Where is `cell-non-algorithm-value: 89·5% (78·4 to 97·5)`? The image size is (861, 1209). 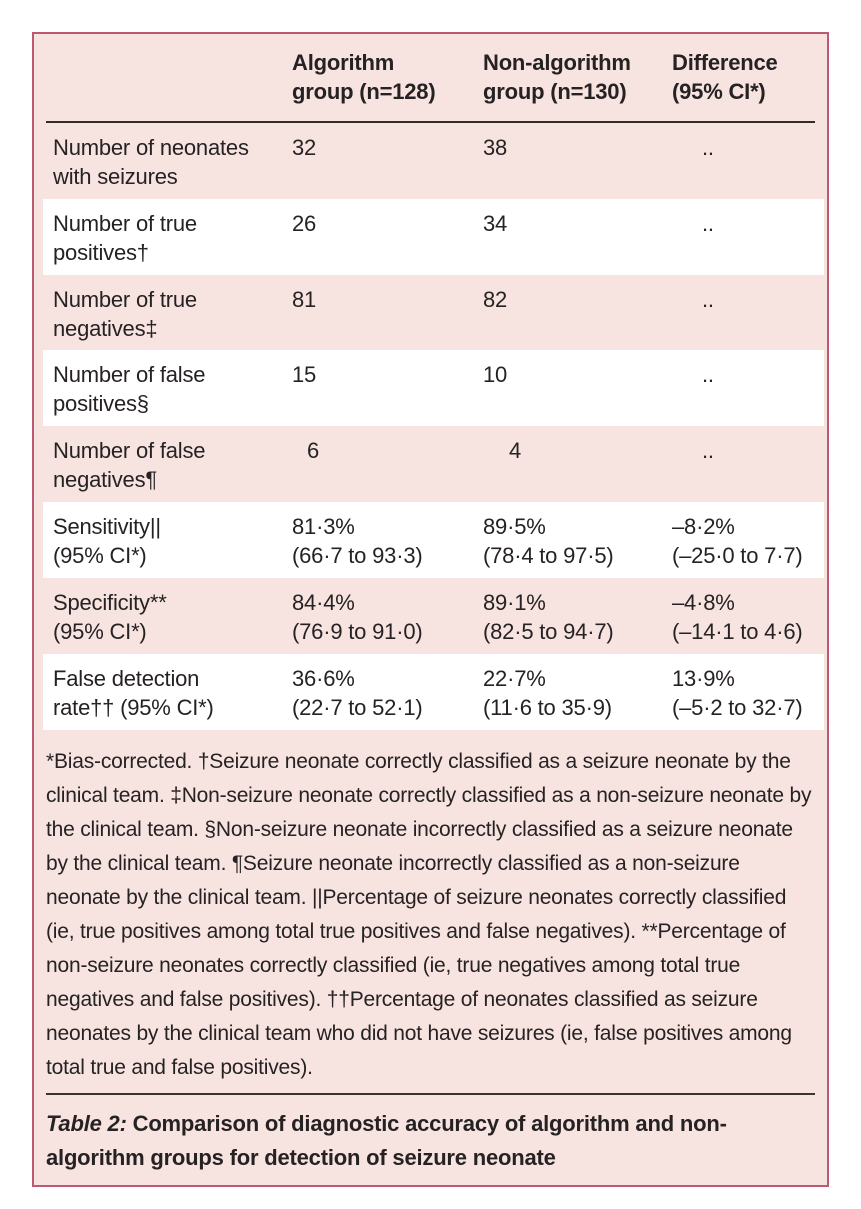 cell-non-algorithm-value: 89·5% (78·4 to 97·5) is located at coordinates (548, 541).